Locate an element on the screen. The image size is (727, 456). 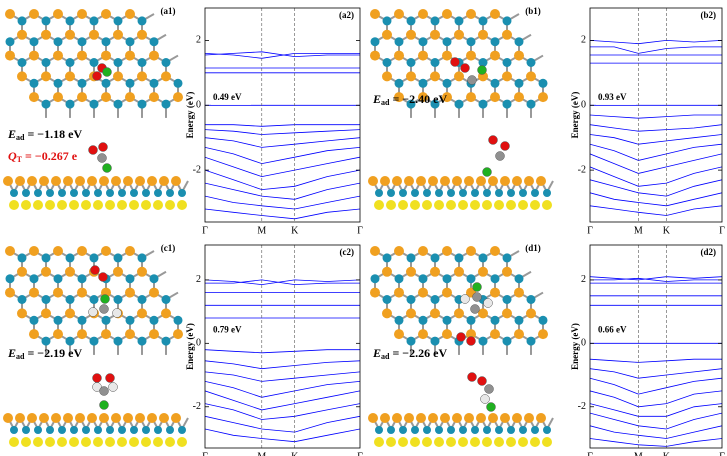
subscript: ad is located at coordinates (20, 137).